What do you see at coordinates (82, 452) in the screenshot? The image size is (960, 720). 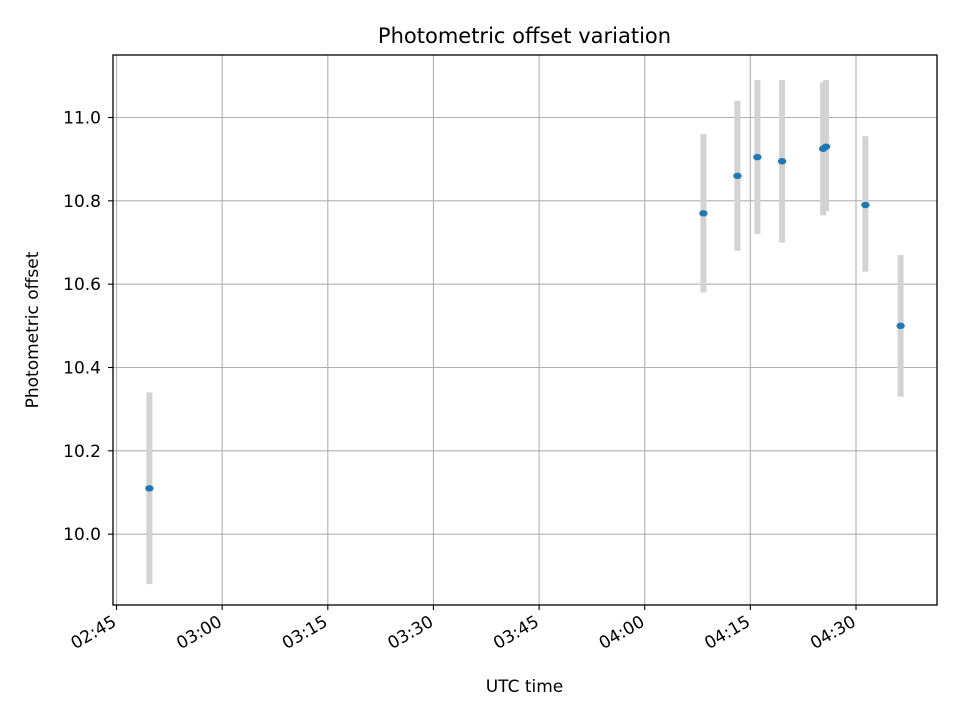 I see `y-tick-label: 10.2` at bounding box center [82, 452].